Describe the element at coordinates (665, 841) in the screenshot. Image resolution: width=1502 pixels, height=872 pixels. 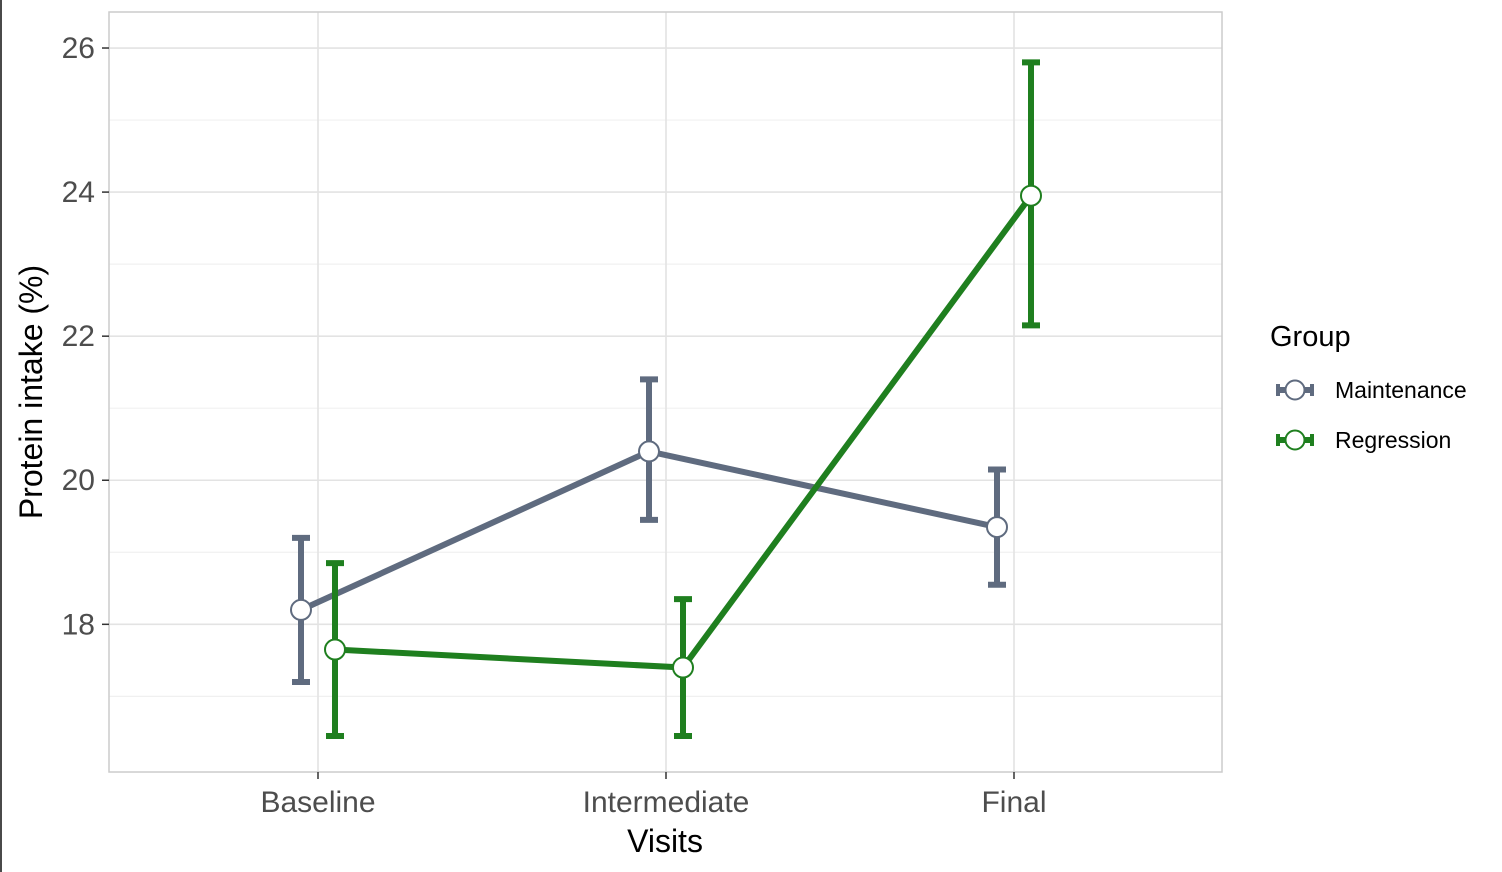
I see `x-axis-title: Visits` at that location.